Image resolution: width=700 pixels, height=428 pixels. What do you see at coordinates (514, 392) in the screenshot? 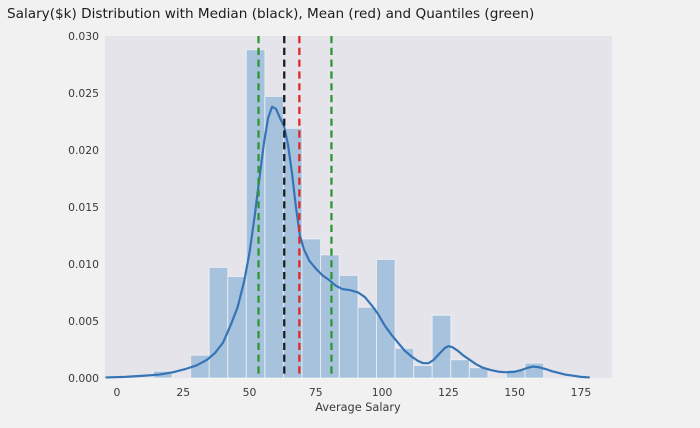
I see `x-tick-label: 150` at bounding box center [514, 392].